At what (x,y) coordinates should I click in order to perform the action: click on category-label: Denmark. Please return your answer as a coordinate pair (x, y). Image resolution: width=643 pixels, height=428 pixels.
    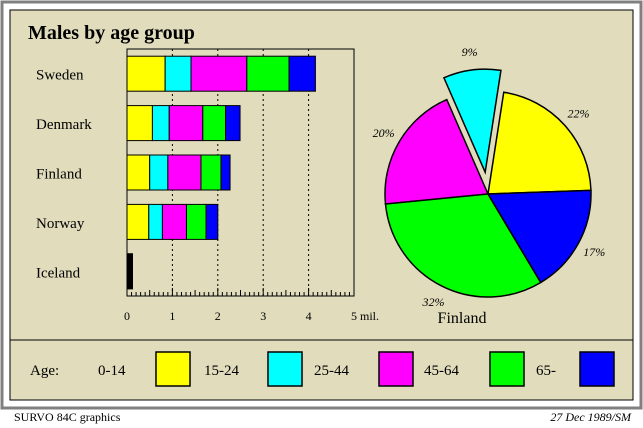
    Looking at the image, I should click on (64, 125).